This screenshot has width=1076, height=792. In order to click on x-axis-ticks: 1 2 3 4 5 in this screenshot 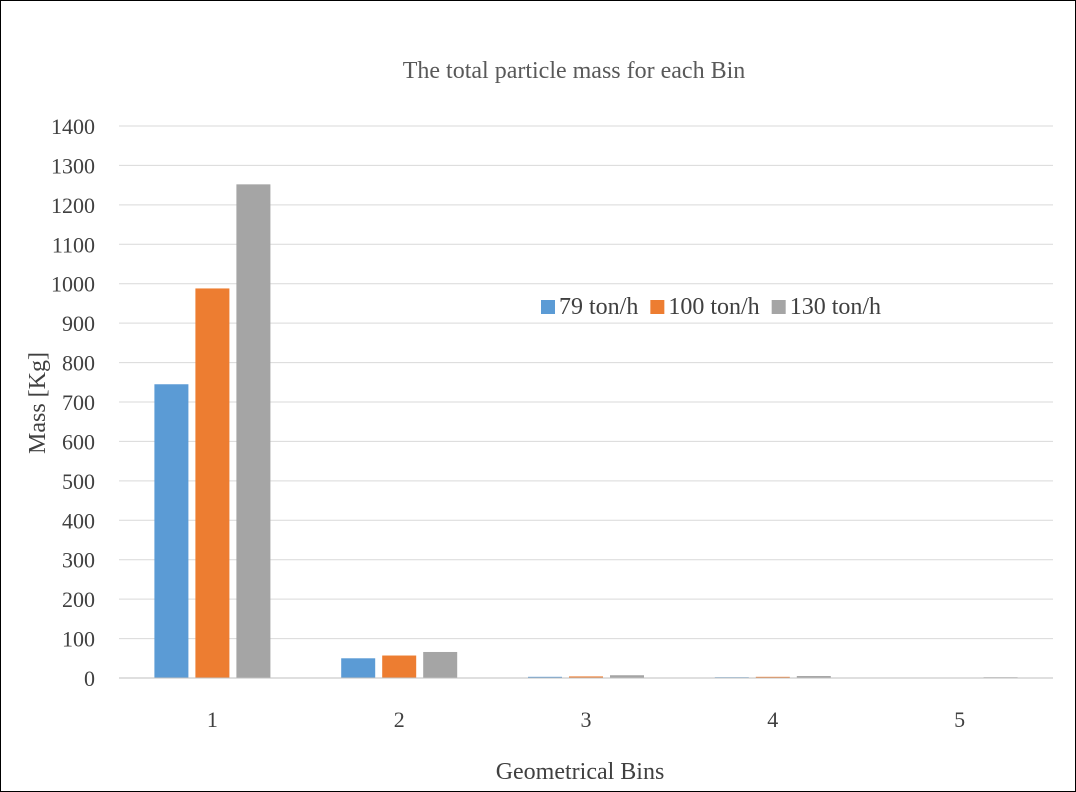, I will do `click(586, 719)`.